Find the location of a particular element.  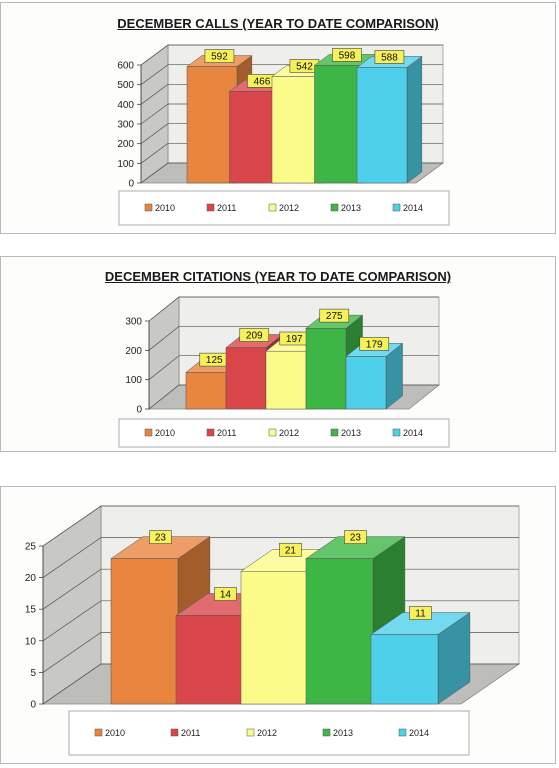

citations-value-label: 197 is located at coordinates (294, 339).